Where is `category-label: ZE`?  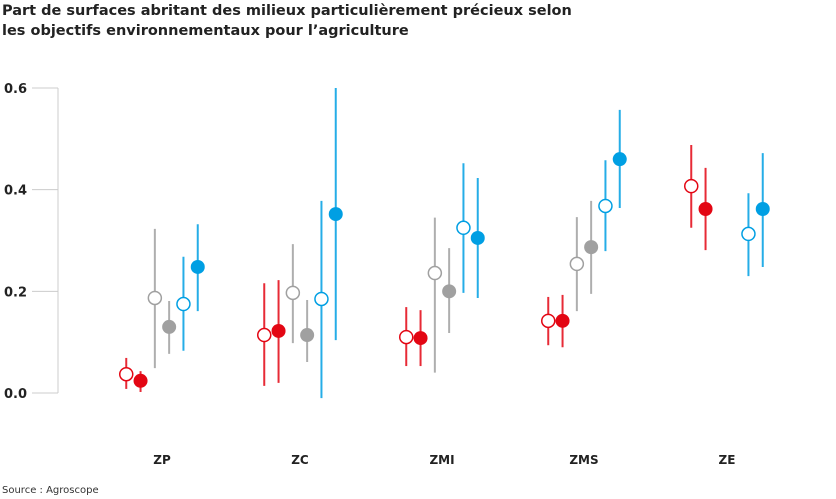
category-label: ZE is located at coordinates (727, 460).